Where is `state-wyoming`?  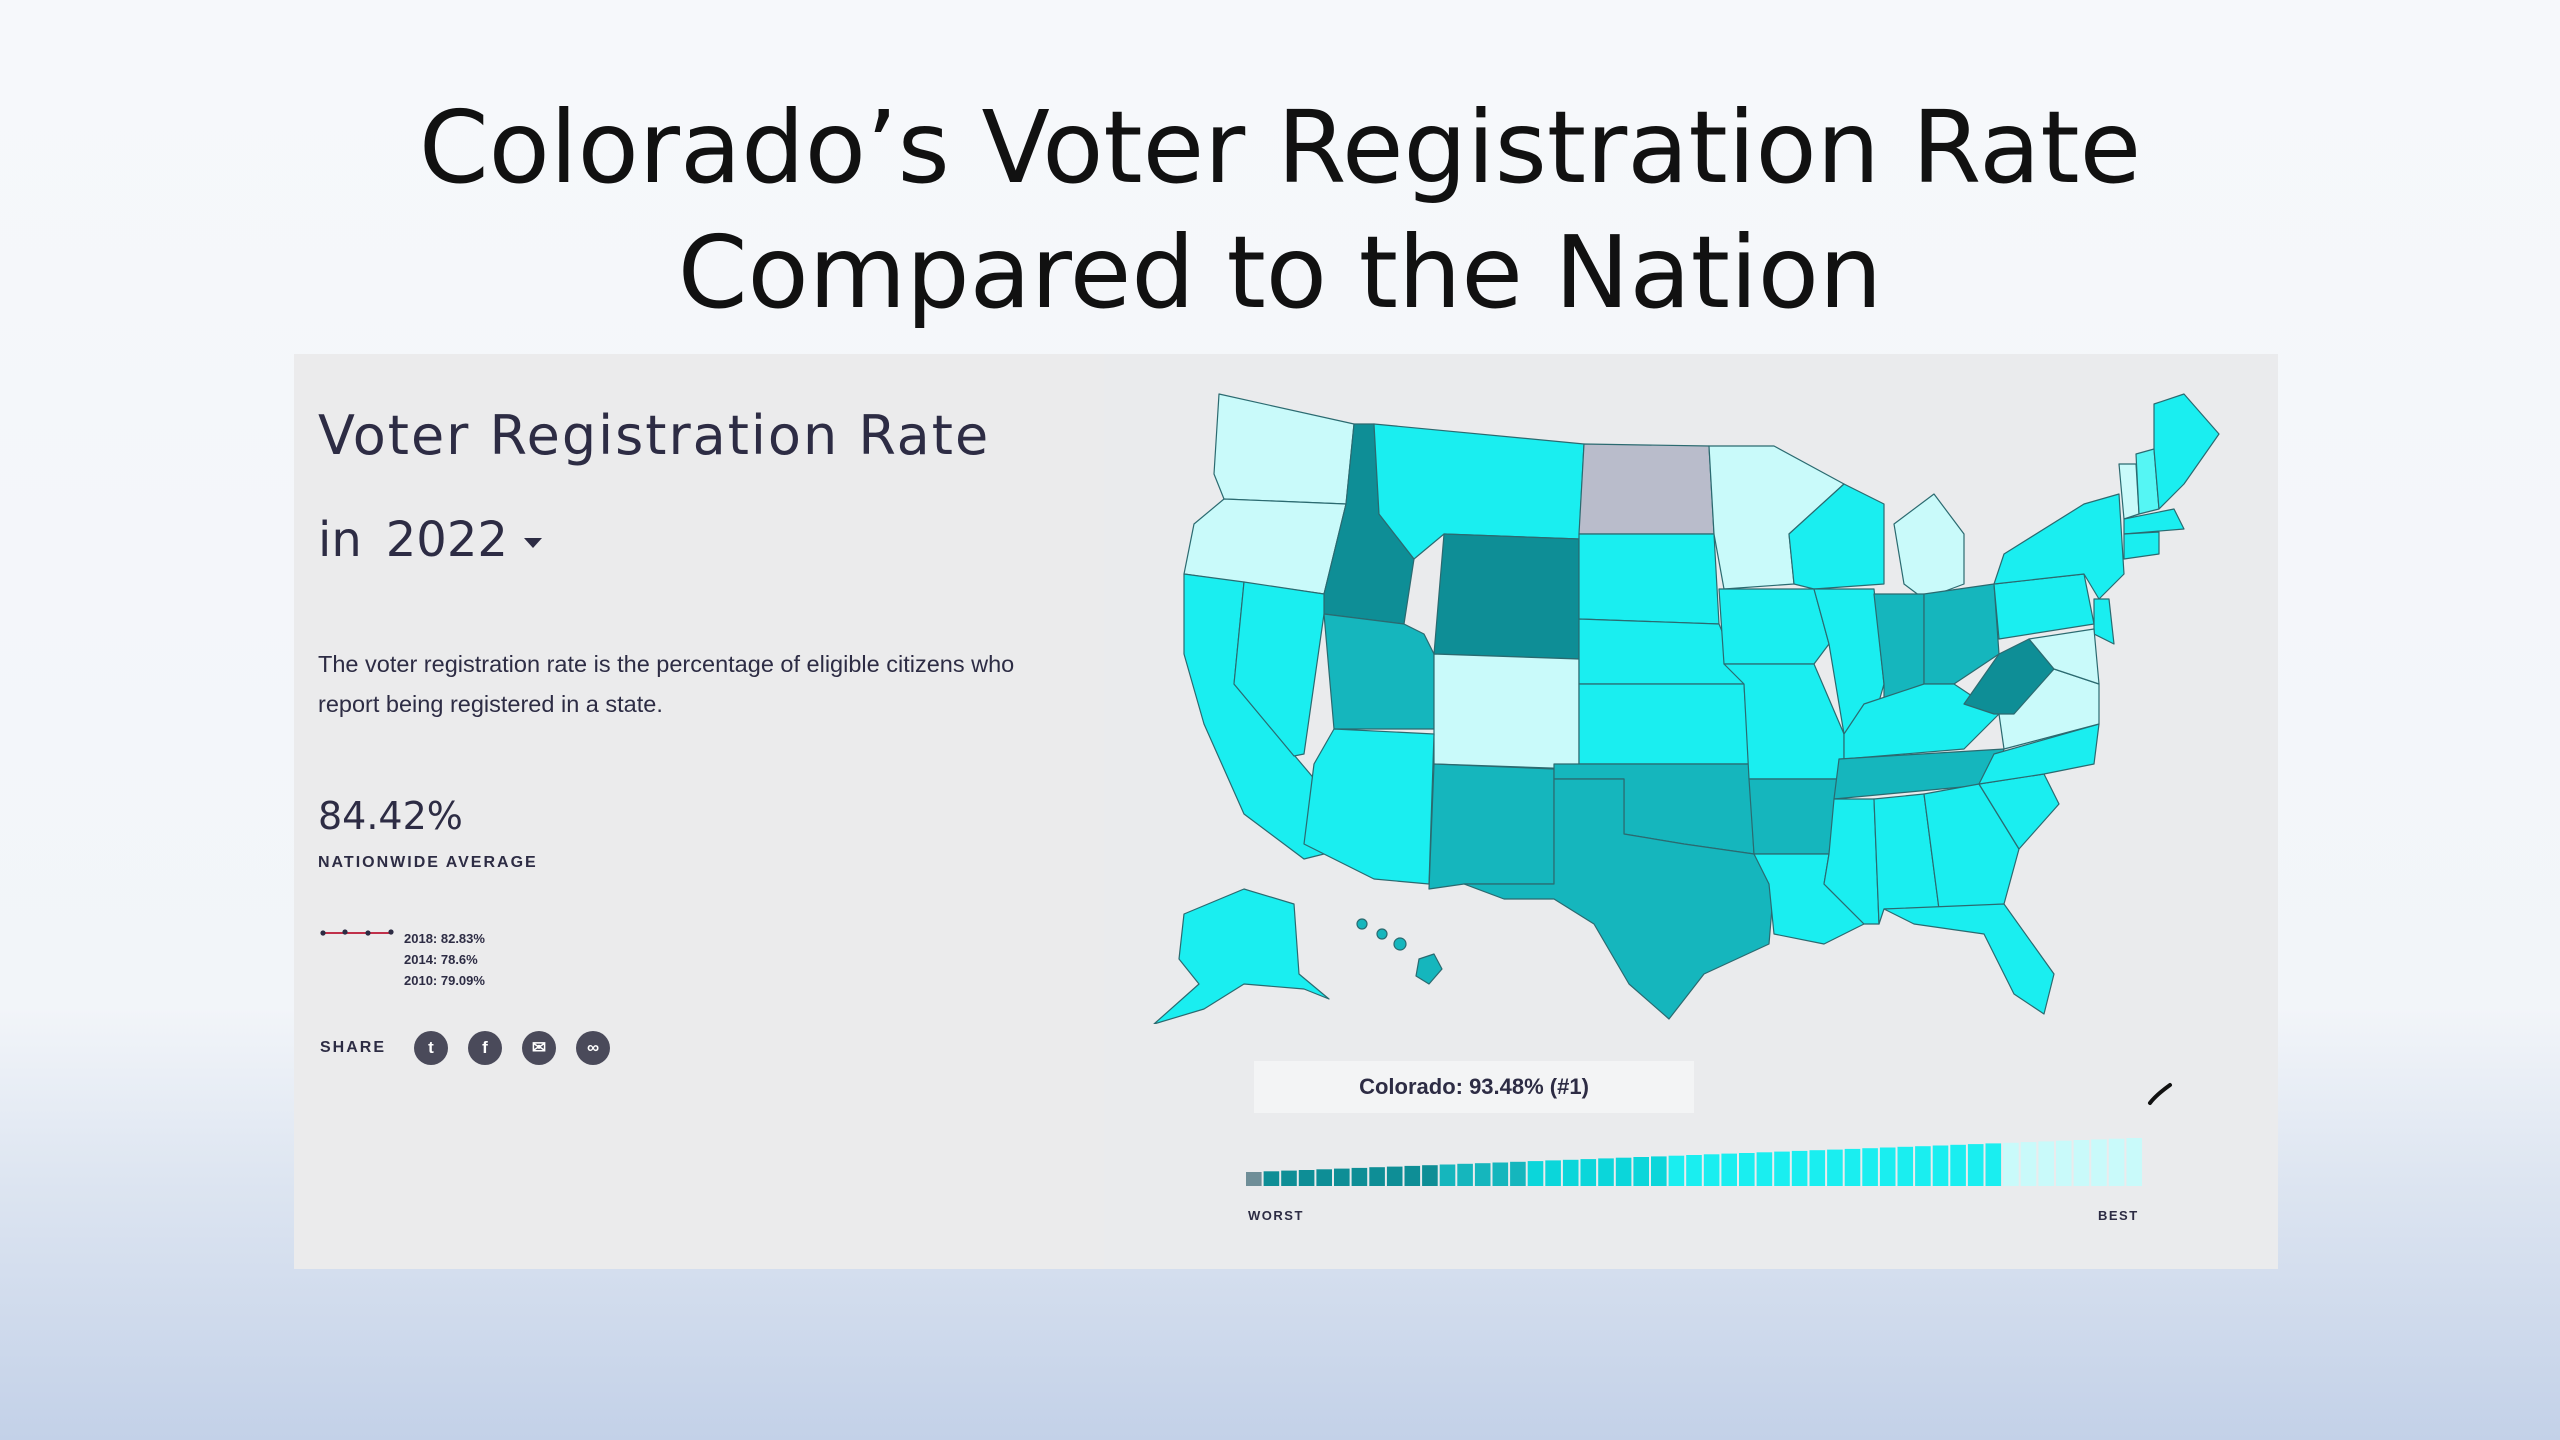
state-wyoming is located at coordinates (1506, 596).